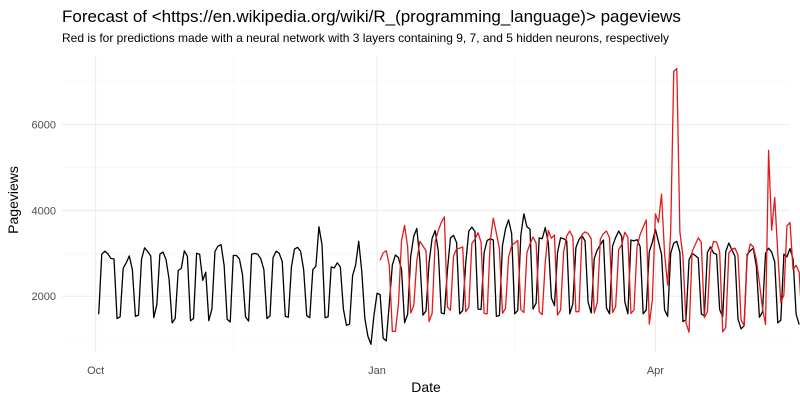  I want to click on x-tick-label: Oct, so click(95, 371).